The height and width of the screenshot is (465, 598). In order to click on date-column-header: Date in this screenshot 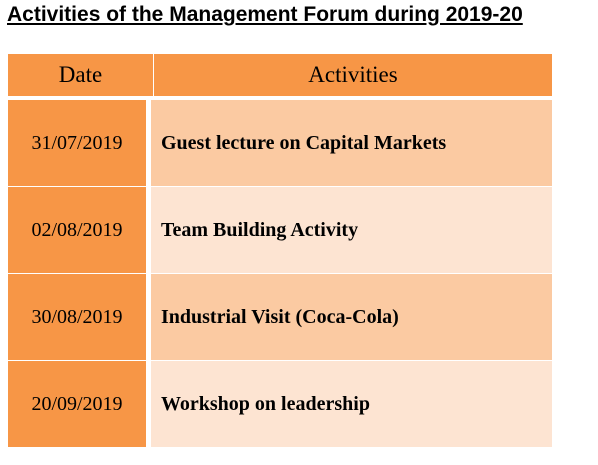, I will do `click(81, 77)`.